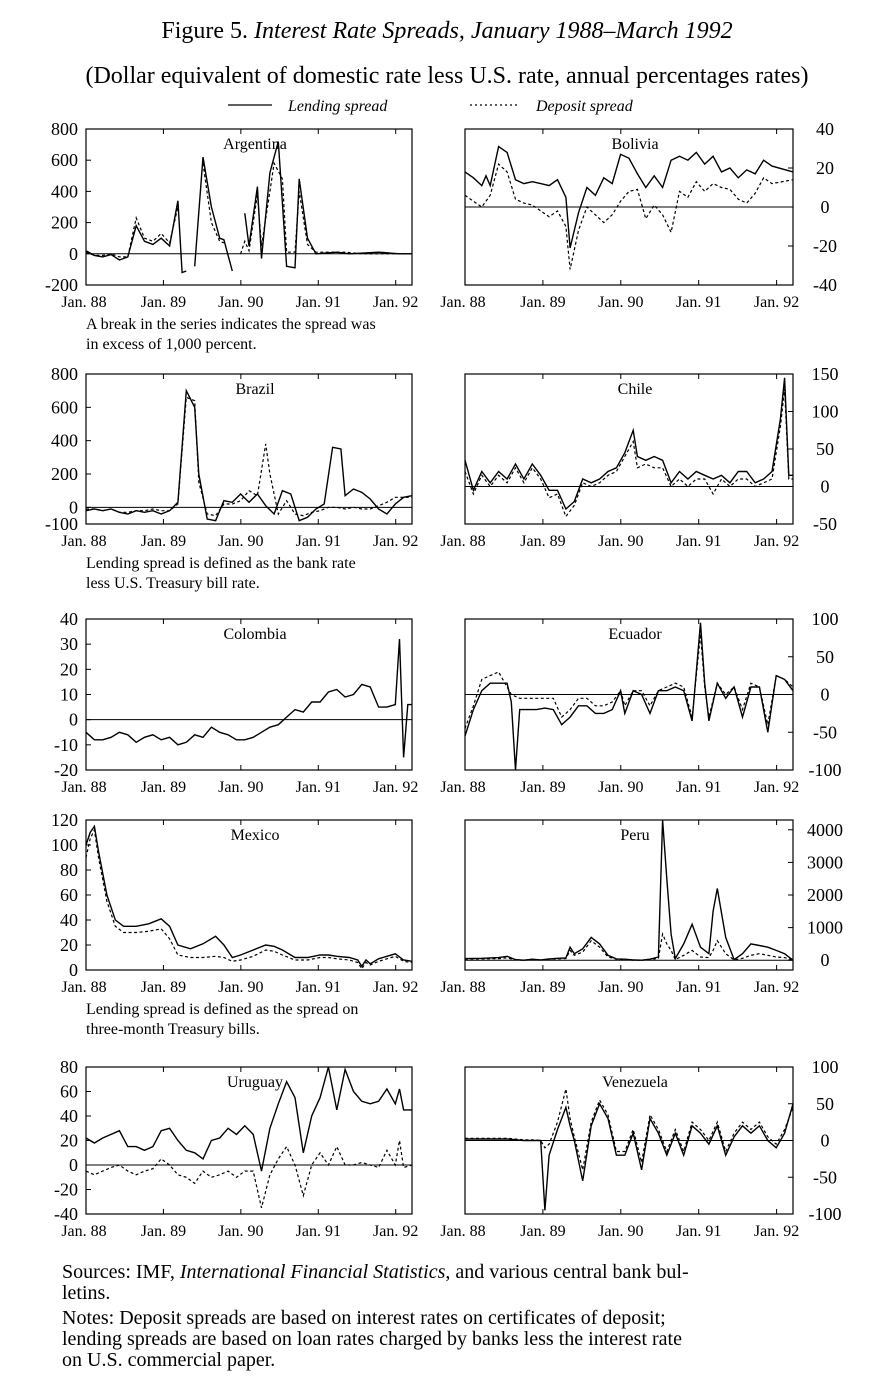 The width and height of the screenshot is (894, 1396). Describe the element at coordinates (567, 1272) in the screenshot. I see `sources-suffix: , and various central bank bul-` at that location.